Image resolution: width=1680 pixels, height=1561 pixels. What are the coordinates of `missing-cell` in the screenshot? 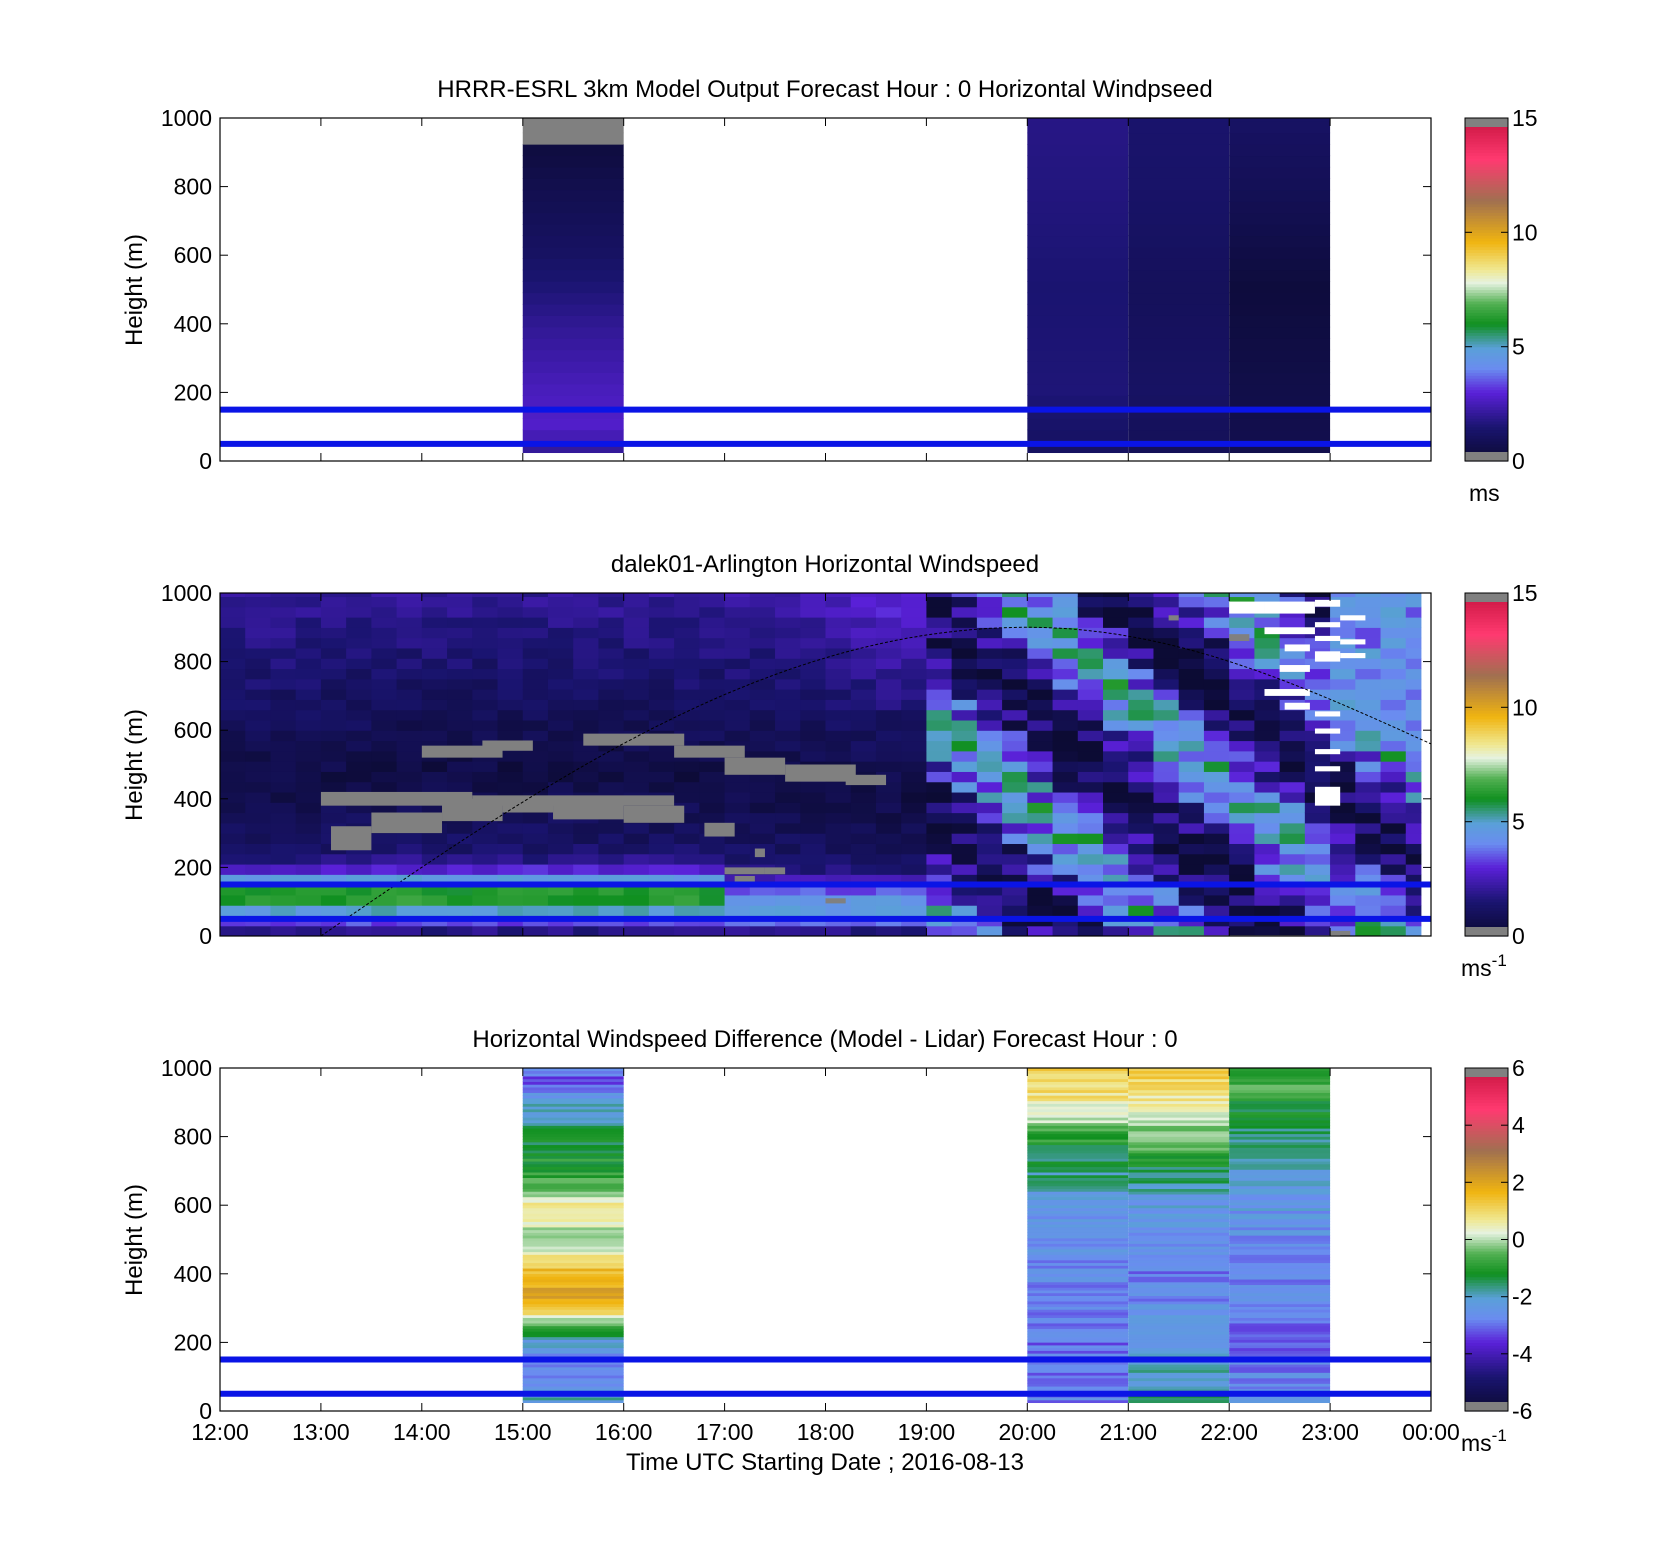 It's located at (759, 853).